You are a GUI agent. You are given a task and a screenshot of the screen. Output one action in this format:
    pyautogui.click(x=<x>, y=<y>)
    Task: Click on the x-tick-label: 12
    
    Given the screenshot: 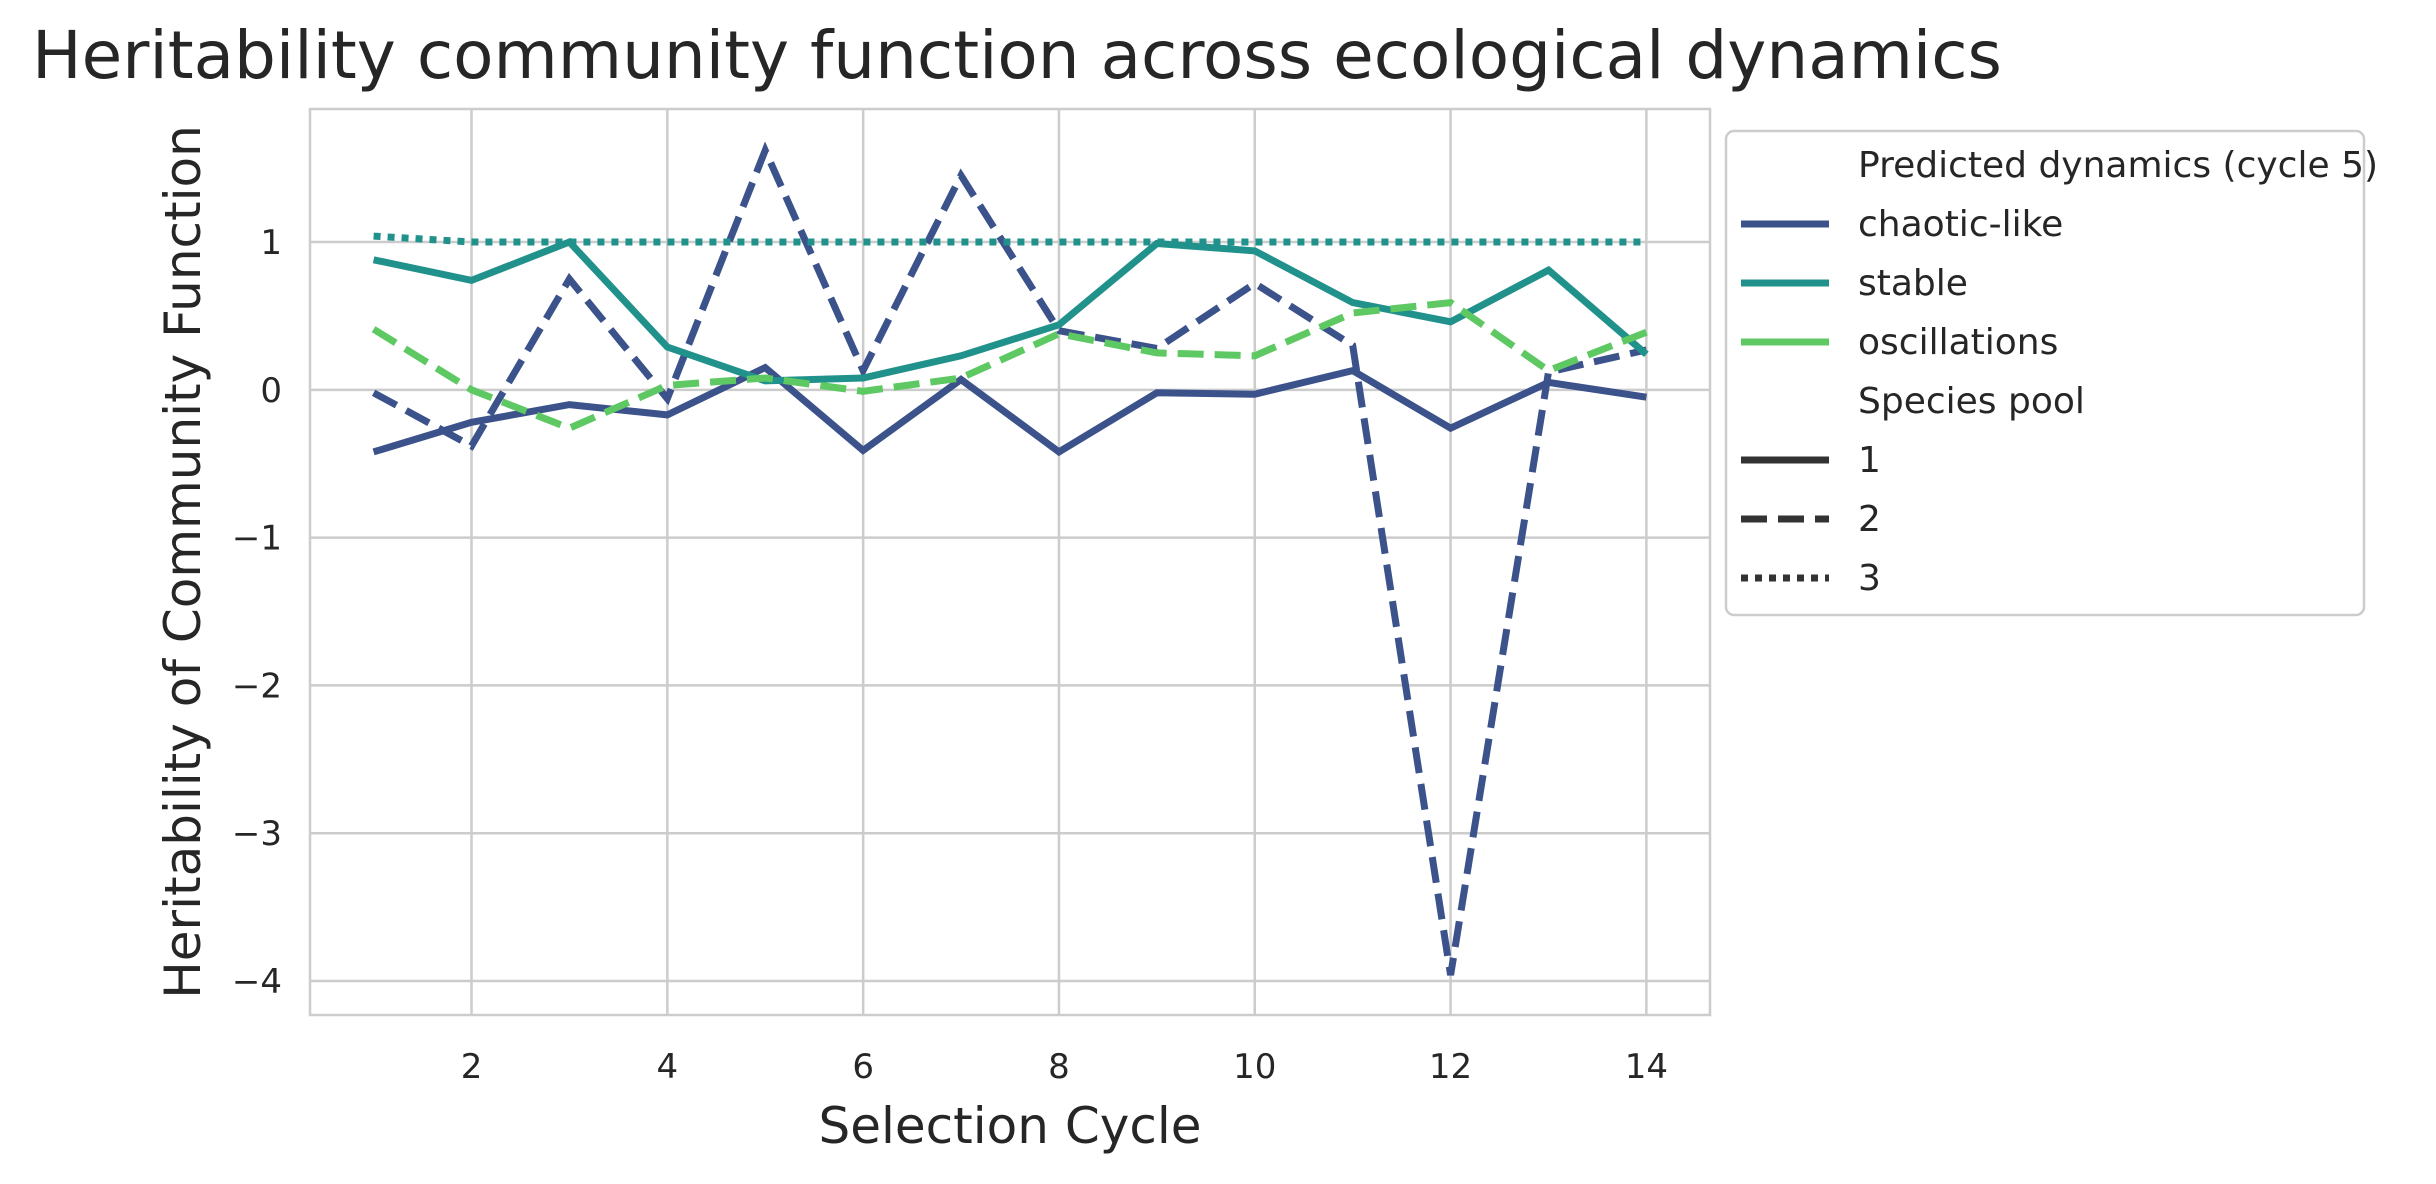 What is the action you would take?
    pyautogui.click(x=1450, y=1067)
    